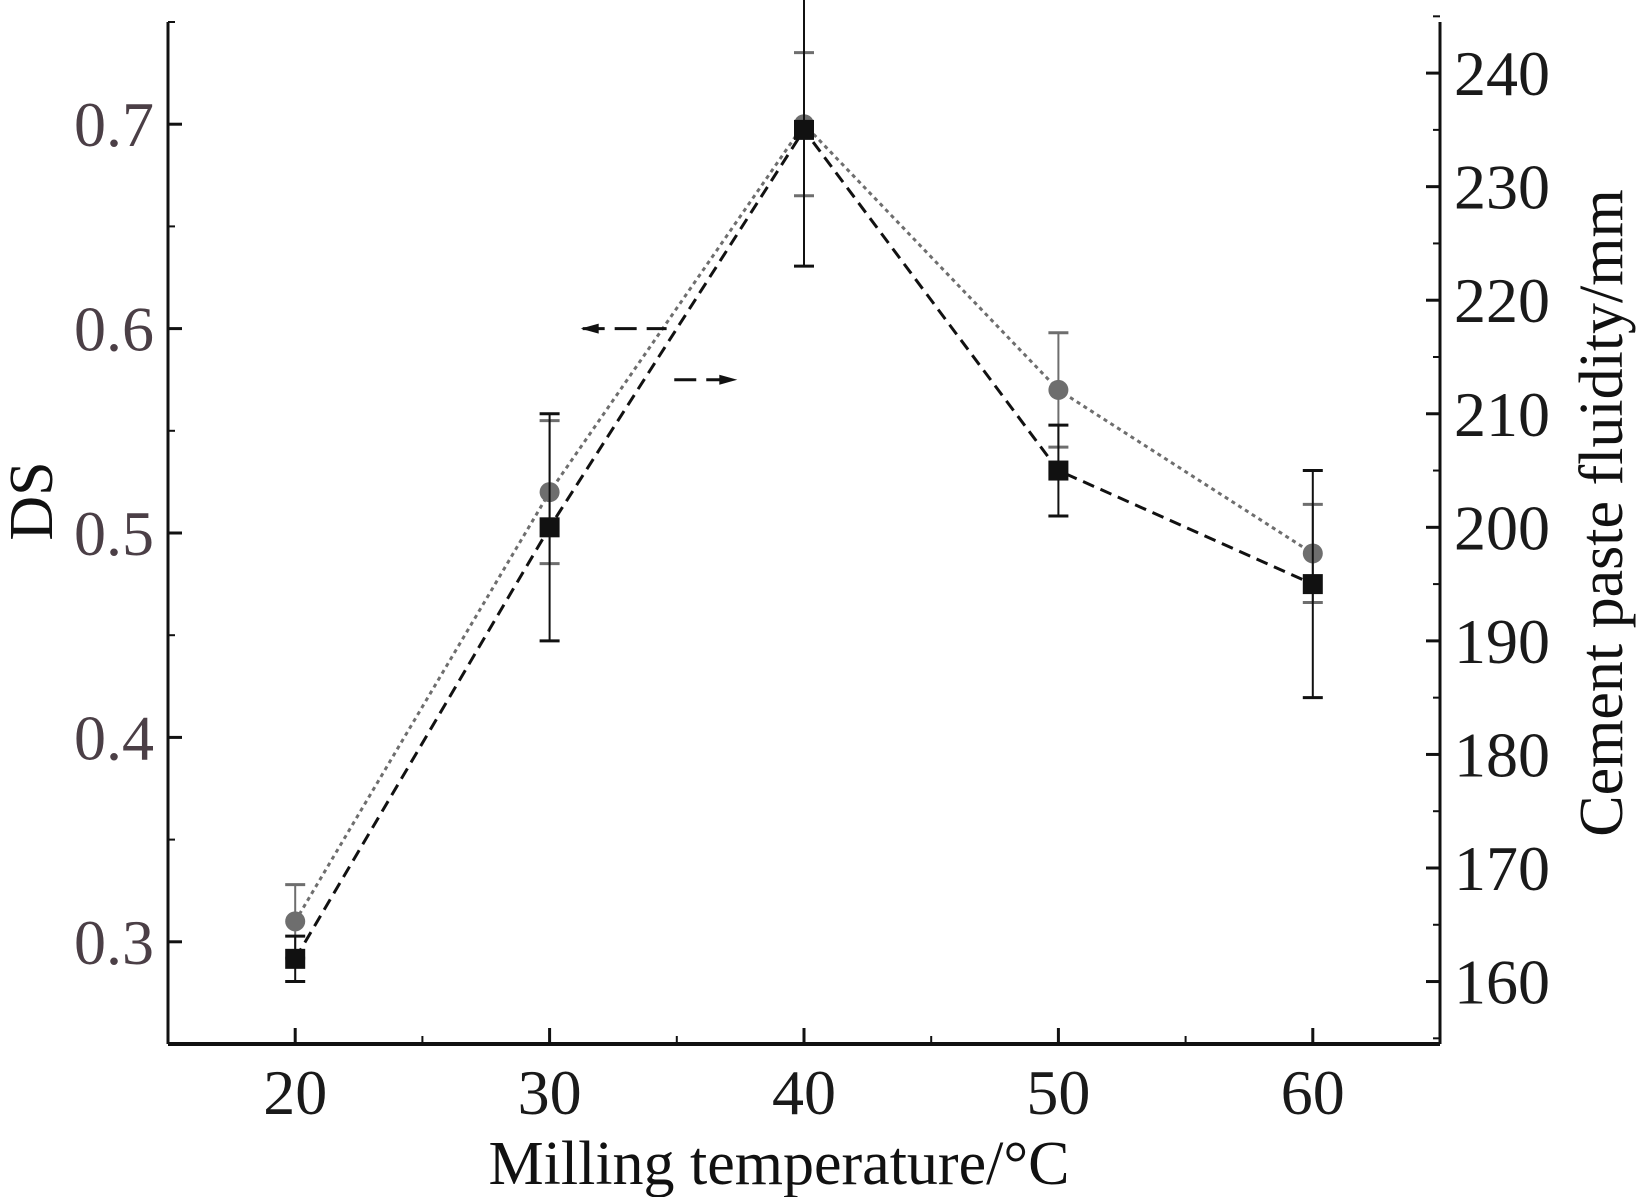 This screenshot has width=1640, height=1197. Describe the element at coordinates (589, 328) in the screenshot. I see `arrow-left-icon` at that location.